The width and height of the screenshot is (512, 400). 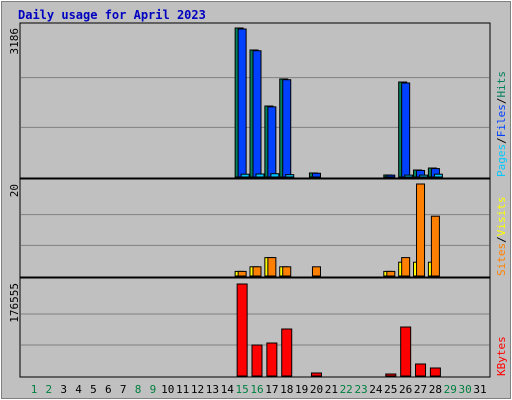 I want to click on x-tick-label: 28, so click(x=435, y=389).